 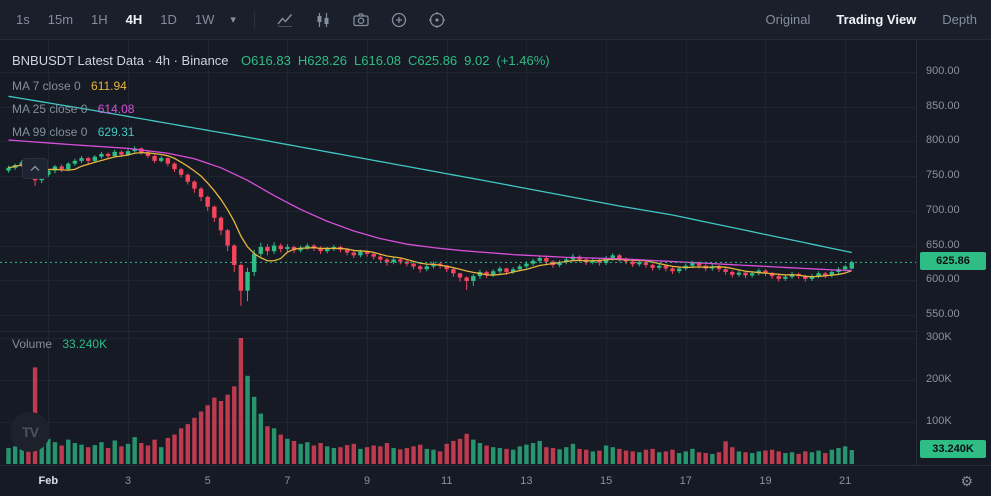 What do you see at coordinates (526, 481) in the screenshot?
I see `date-label: 13` at bounding box center [526, 481].